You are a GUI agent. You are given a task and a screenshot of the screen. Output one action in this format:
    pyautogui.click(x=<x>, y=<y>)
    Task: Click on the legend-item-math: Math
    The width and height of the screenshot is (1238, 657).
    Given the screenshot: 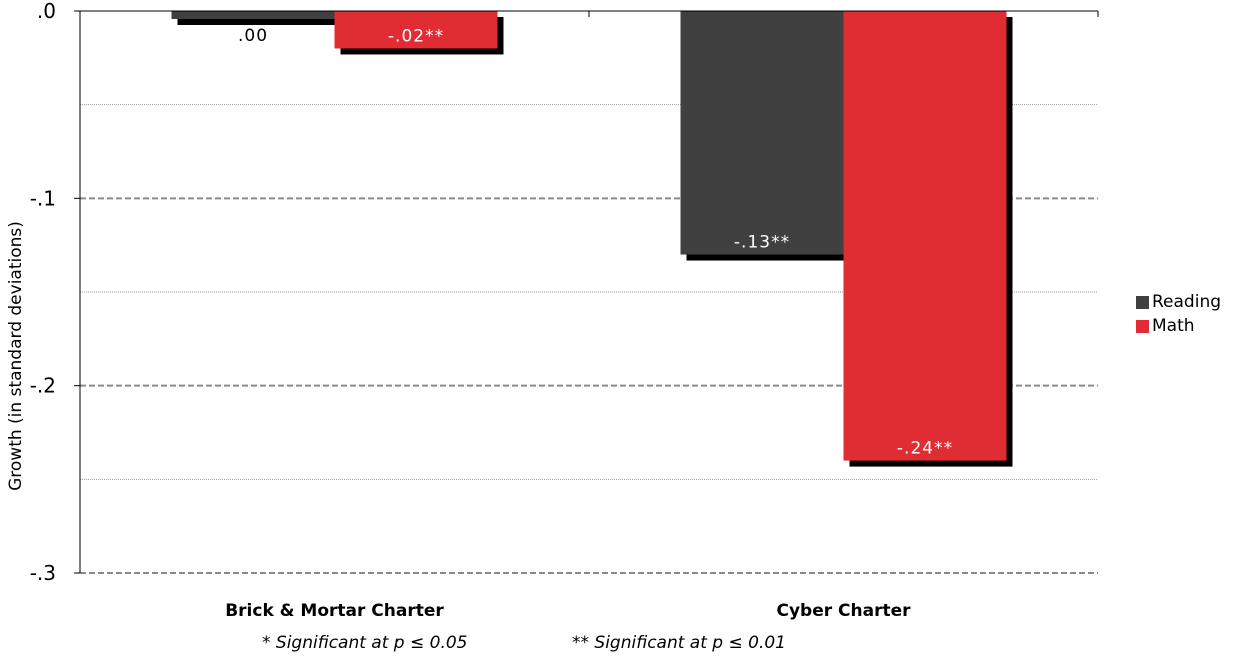 What is the action you would take?
    pyautogui.click(x=1178, y=326)
    